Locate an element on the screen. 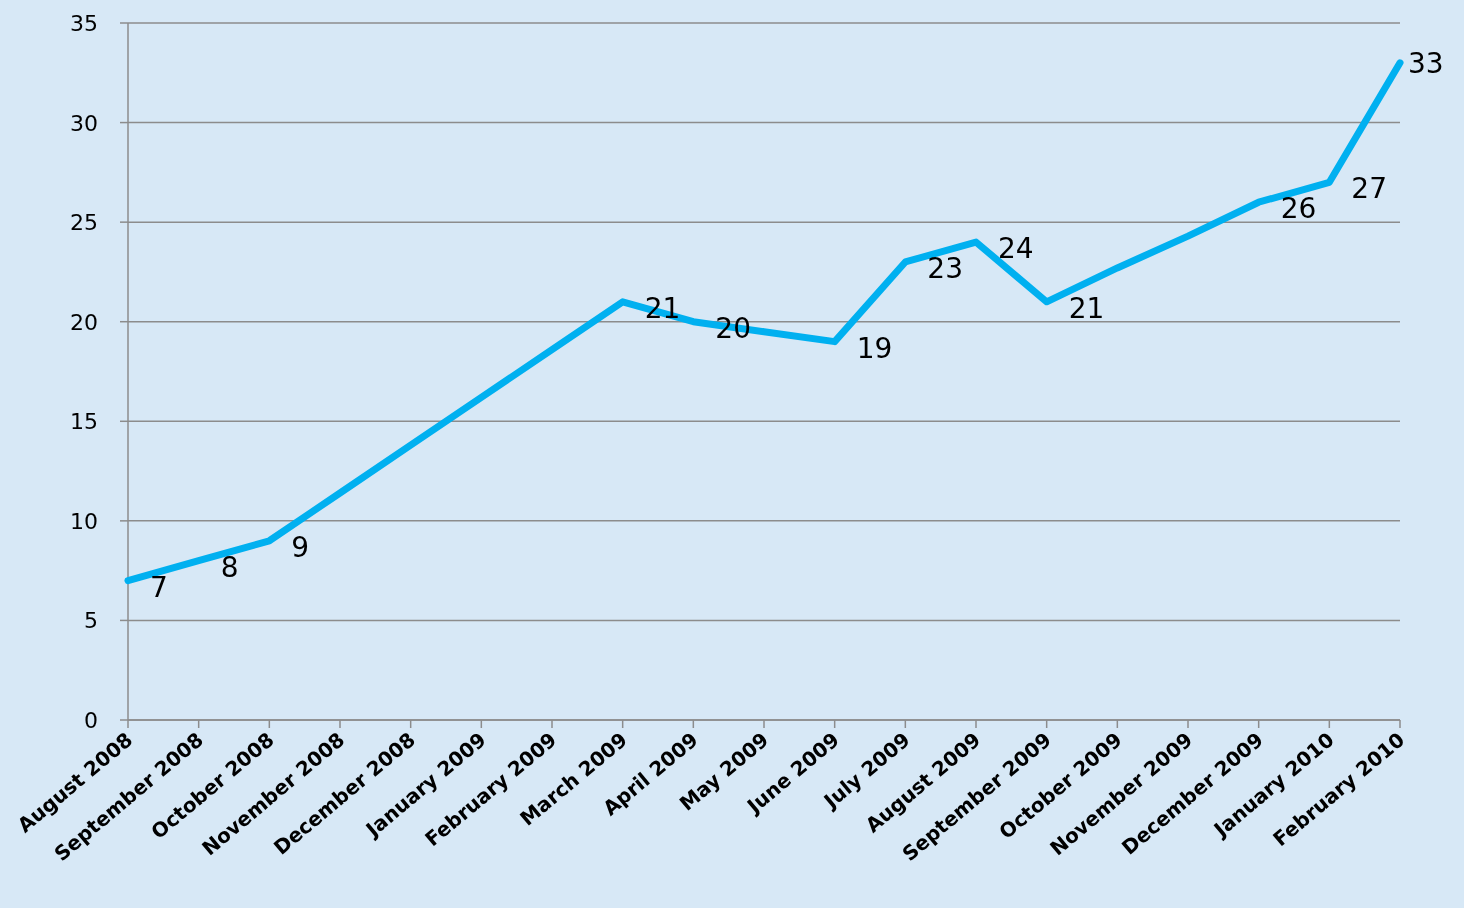  y-tick-label: 30 is located at coordinates (84, 123).